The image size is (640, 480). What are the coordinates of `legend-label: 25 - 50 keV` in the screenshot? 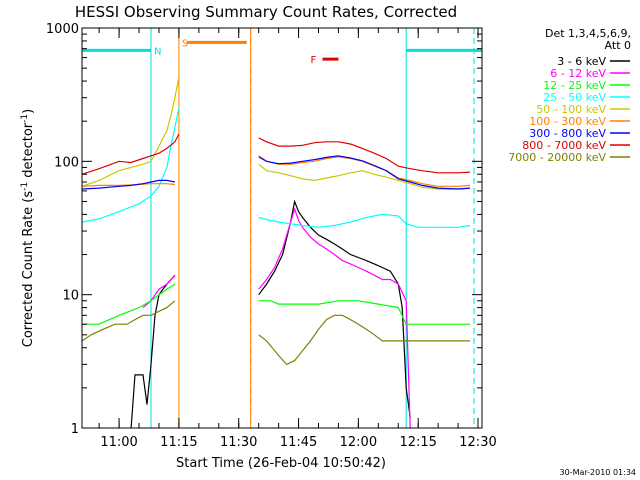 It's located at (574, 97).